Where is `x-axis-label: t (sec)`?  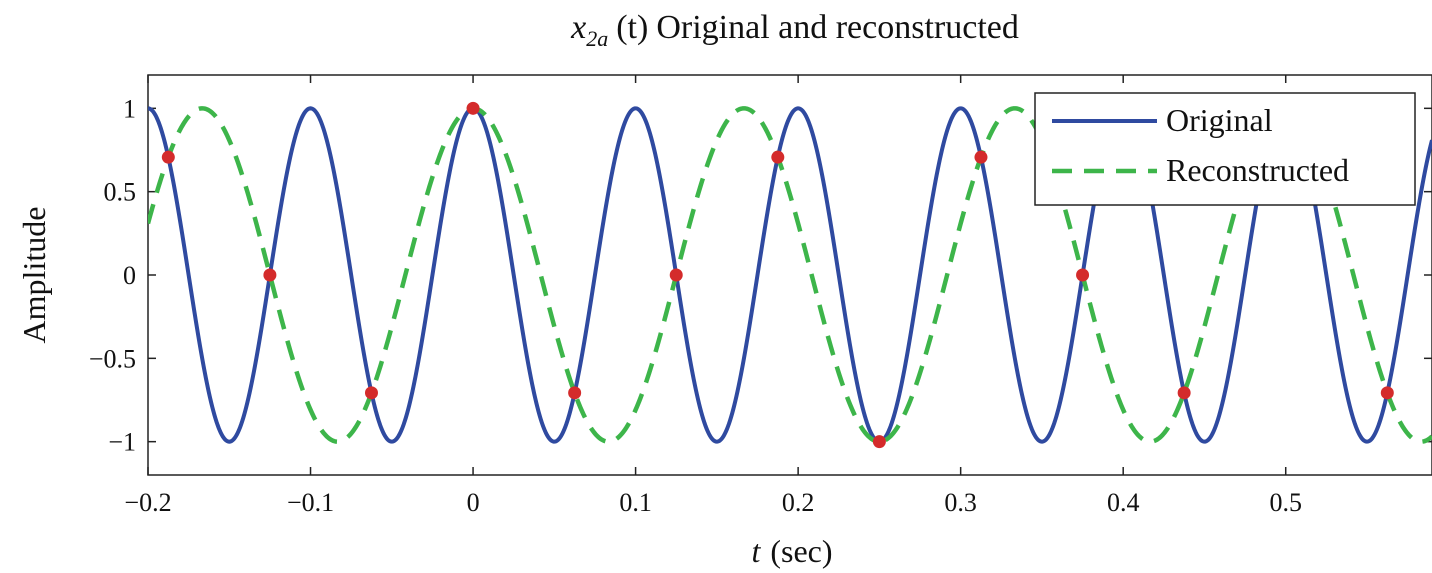
x-axis-label: t (sec) is located at coordinates (791, 551).